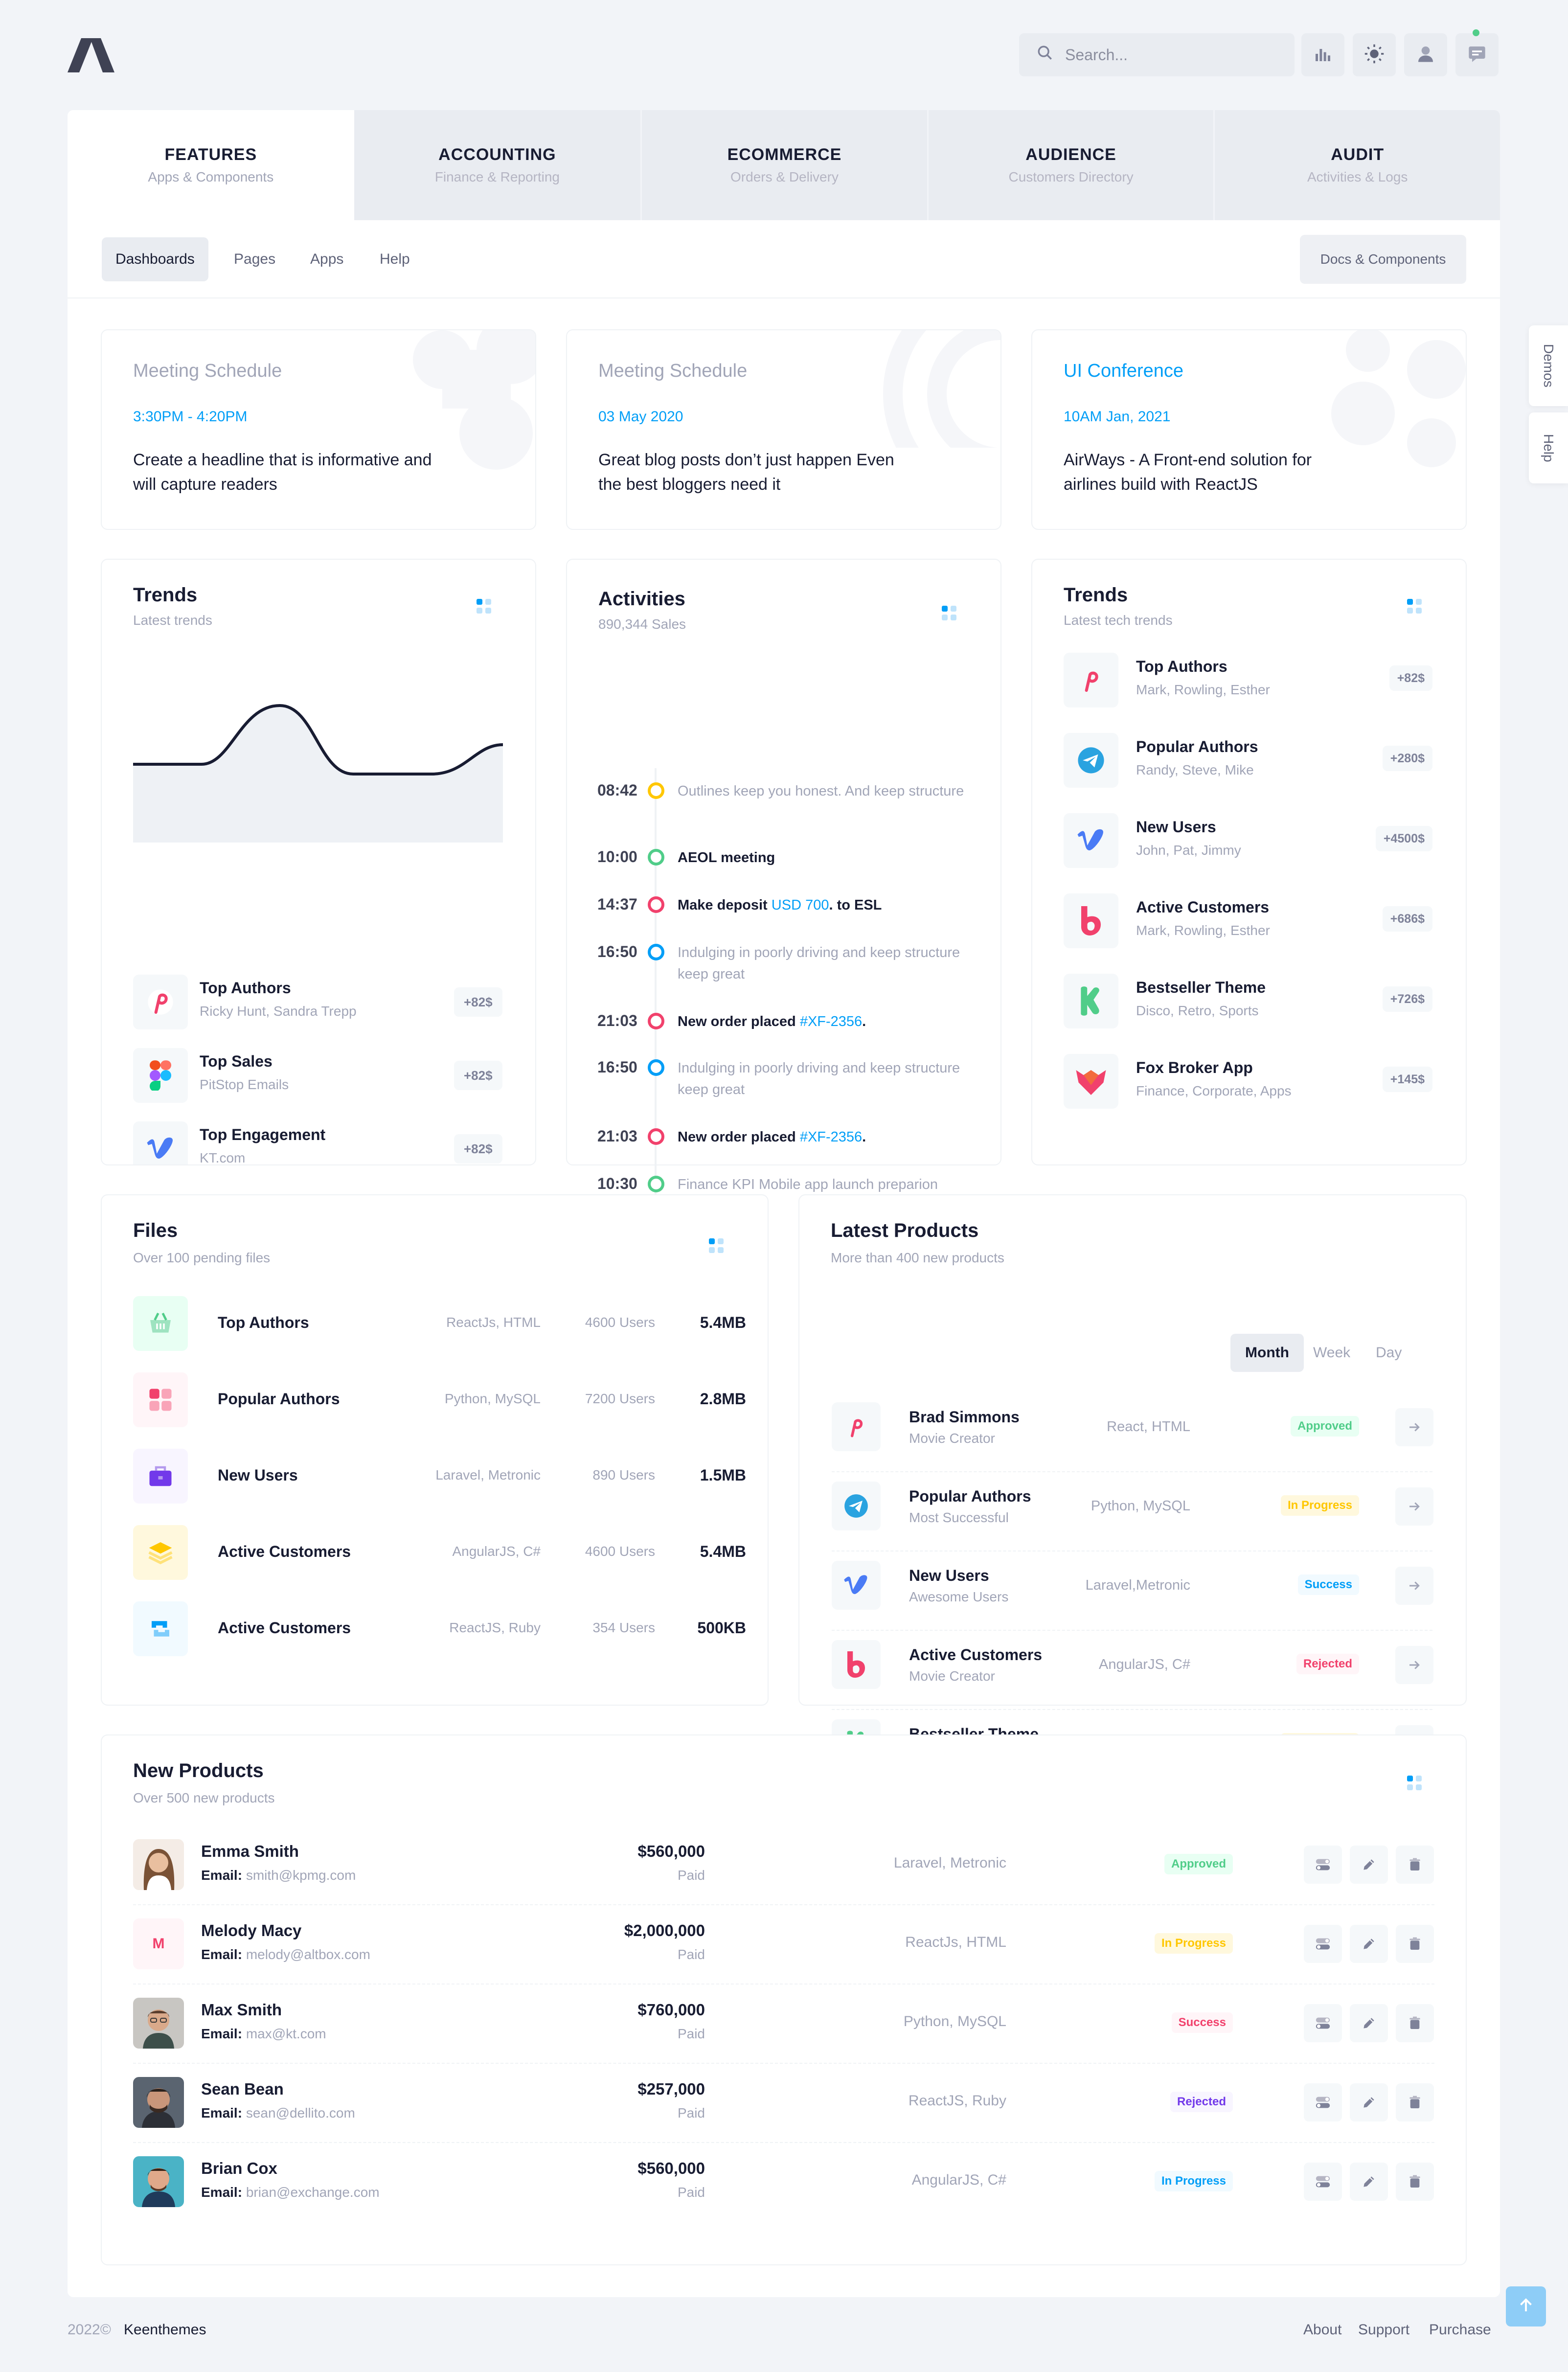 This screenshot has width=1568, height=2372. What do you see at coordinates (395, 259) in the screenshot?
I see `subnav-help: Help` at bounding box center [395, 259].